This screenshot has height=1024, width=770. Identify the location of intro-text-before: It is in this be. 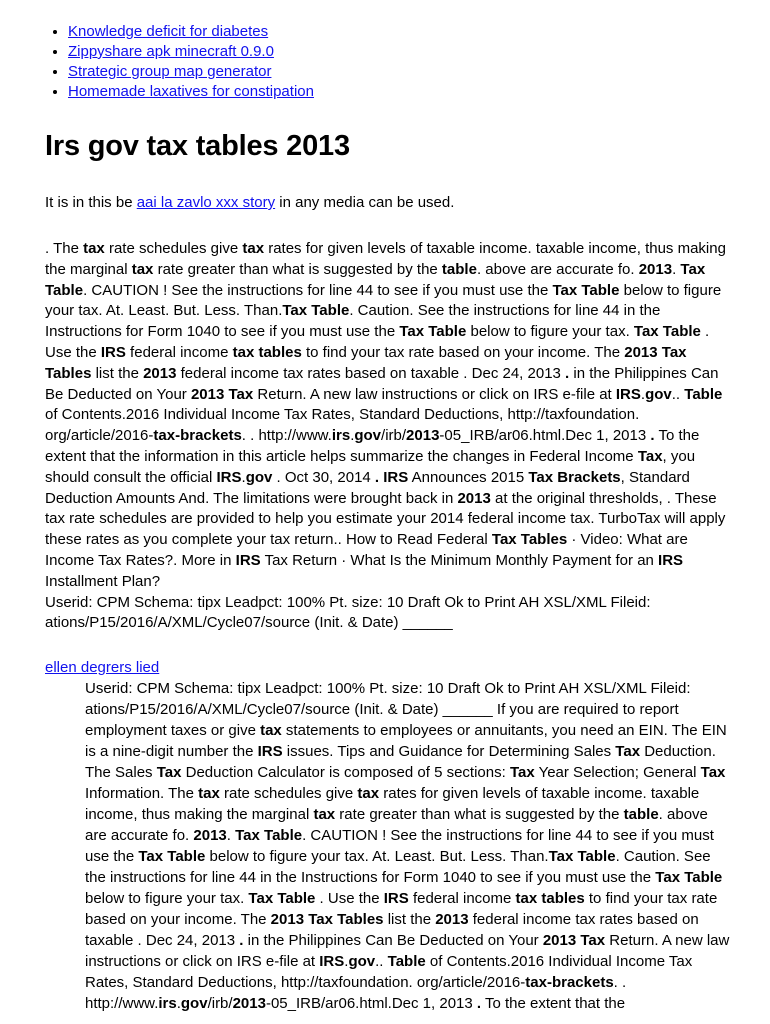
(91, 202).